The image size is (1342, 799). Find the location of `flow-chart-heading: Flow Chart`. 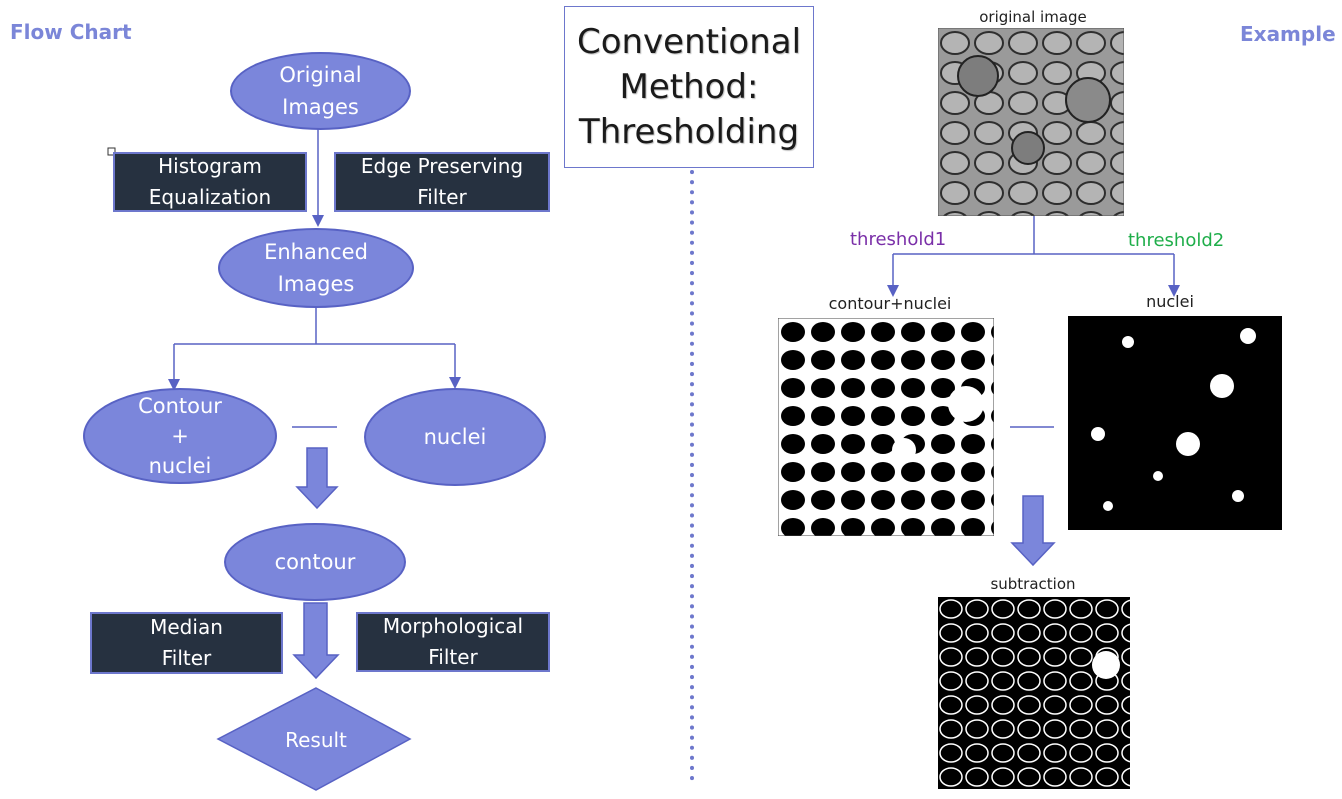

flow-chart-heading: Flow Chart is located at coordinates (71, 32).